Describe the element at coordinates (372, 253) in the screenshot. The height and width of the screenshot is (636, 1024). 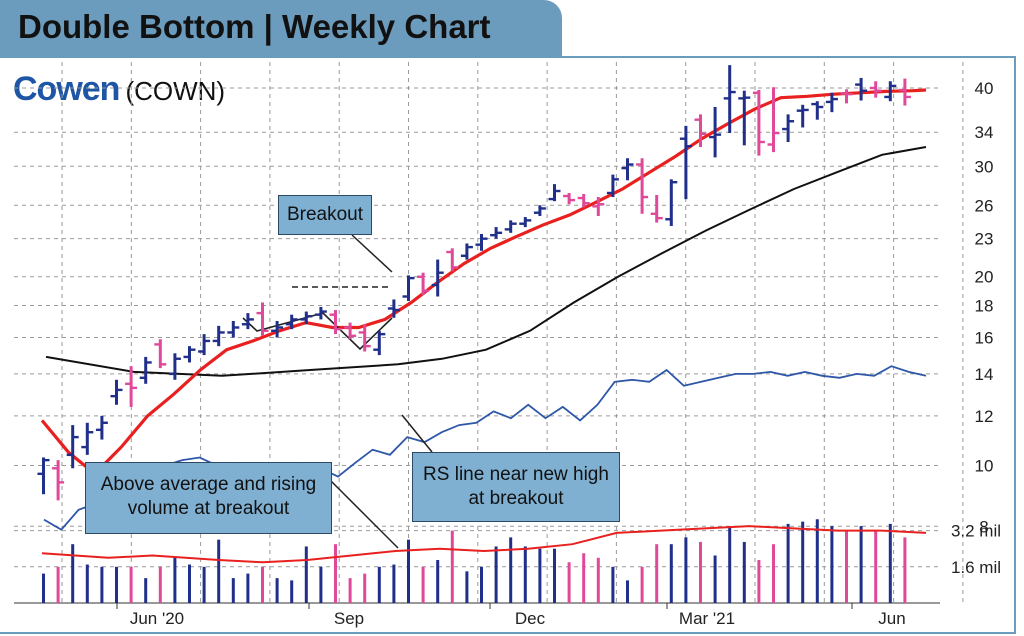
I see `breakout-leader-line` at that location.